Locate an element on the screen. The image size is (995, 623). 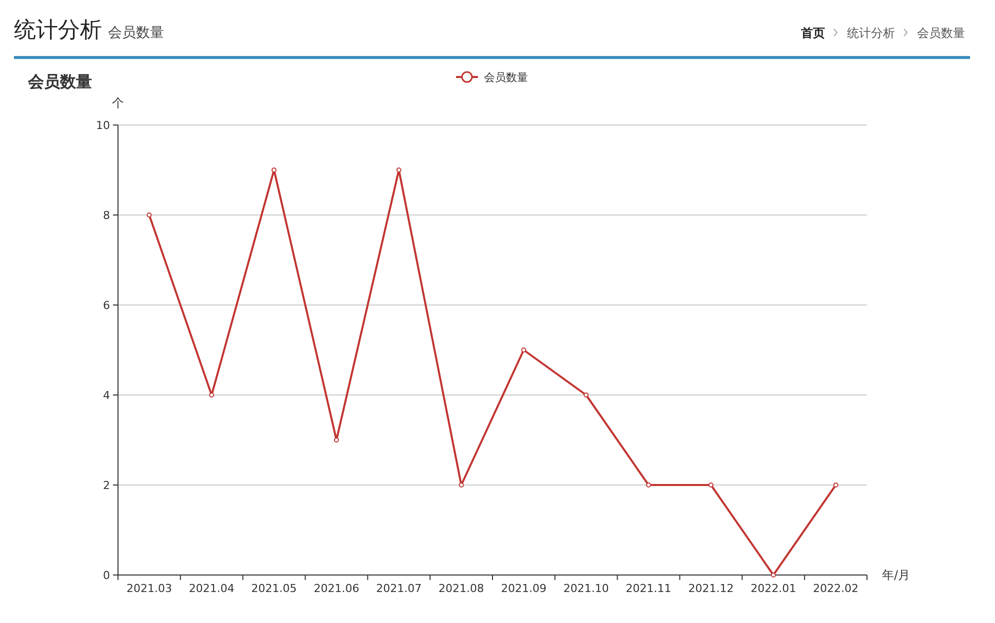
x-tick-label: 2021.08 is located at coordinates (461, 588).